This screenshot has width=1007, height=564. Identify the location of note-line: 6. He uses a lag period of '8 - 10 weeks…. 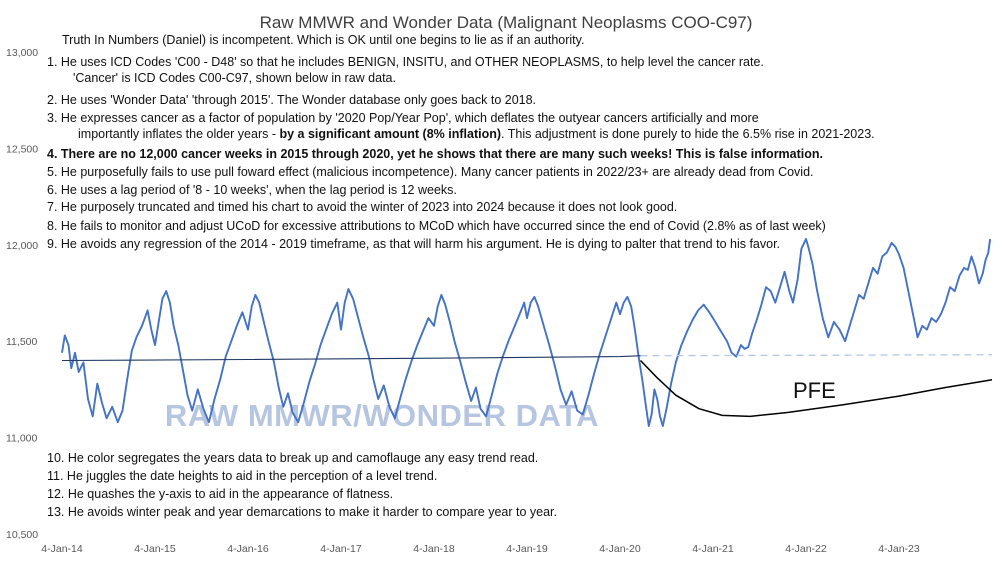
(252, 190).